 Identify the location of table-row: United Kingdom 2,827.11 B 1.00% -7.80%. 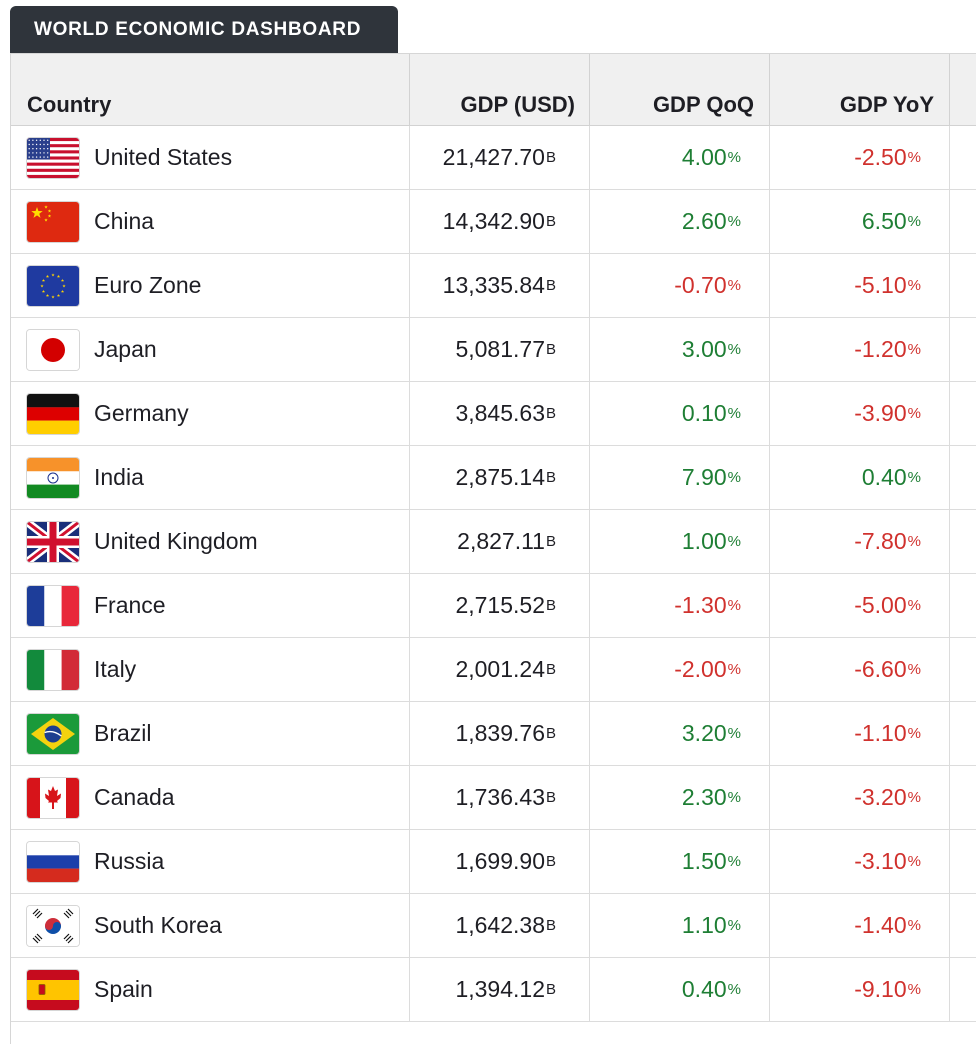
(493, 542).